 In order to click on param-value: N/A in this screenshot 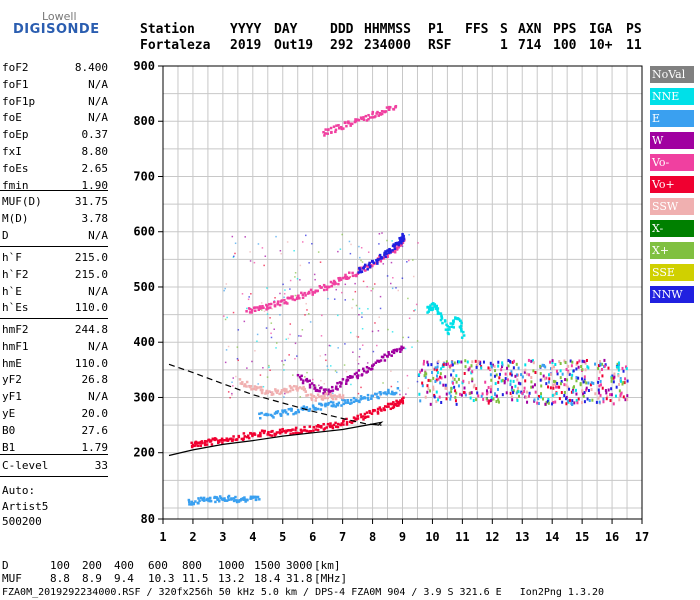, I will do `click(98, 291)`.